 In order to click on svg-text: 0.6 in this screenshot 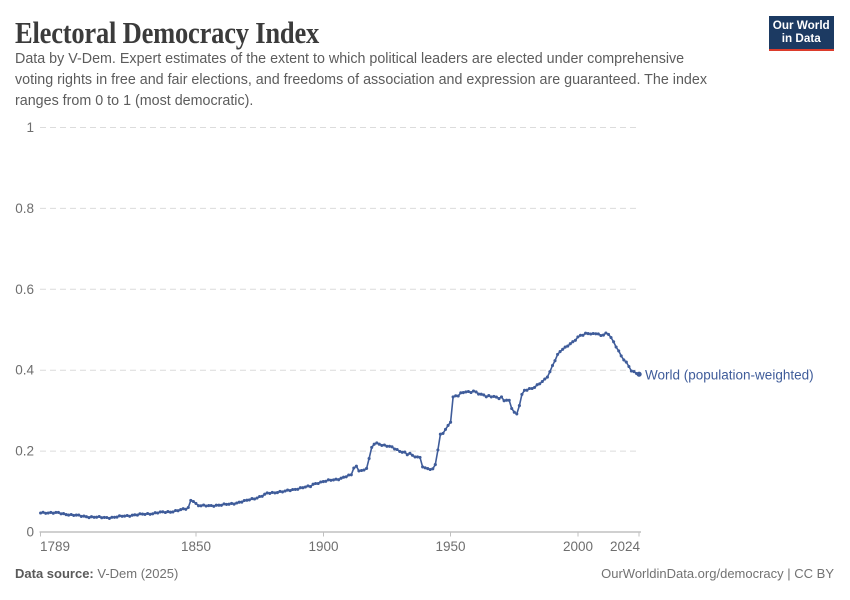, I will do `click(24, 289)`.